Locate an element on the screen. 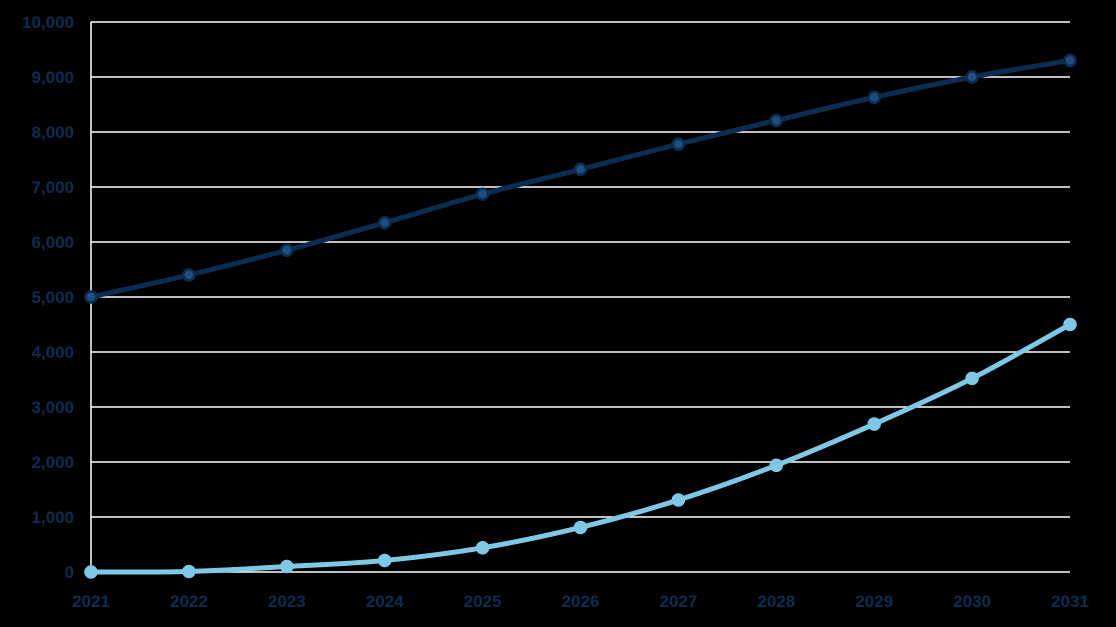 The image size is (1116, 627). x-tick-label: 2031 is located at coordinates (1070, 601).